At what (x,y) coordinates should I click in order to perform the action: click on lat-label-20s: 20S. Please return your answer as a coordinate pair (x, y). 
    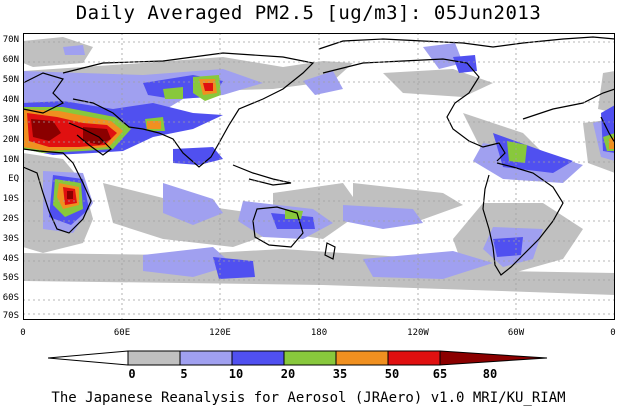
    Looking at the image, I should click on (10, 219).